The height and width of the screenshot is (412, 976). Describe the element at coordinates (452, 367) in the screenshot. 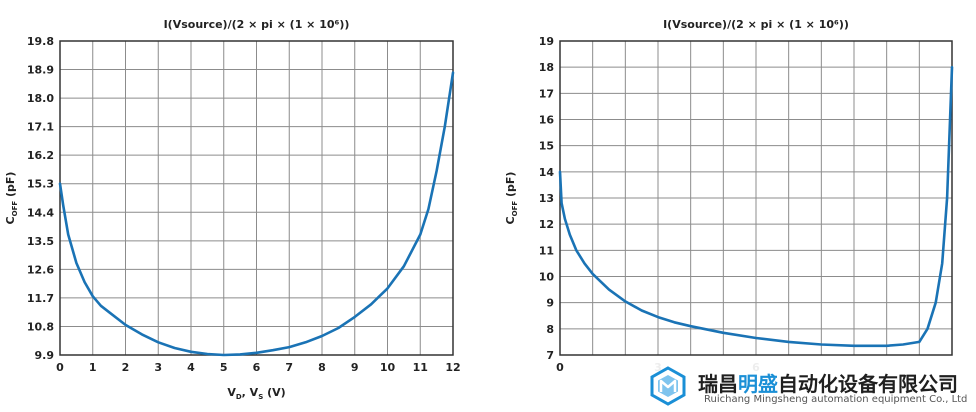

I see `x-tick-label: 12` at that location.